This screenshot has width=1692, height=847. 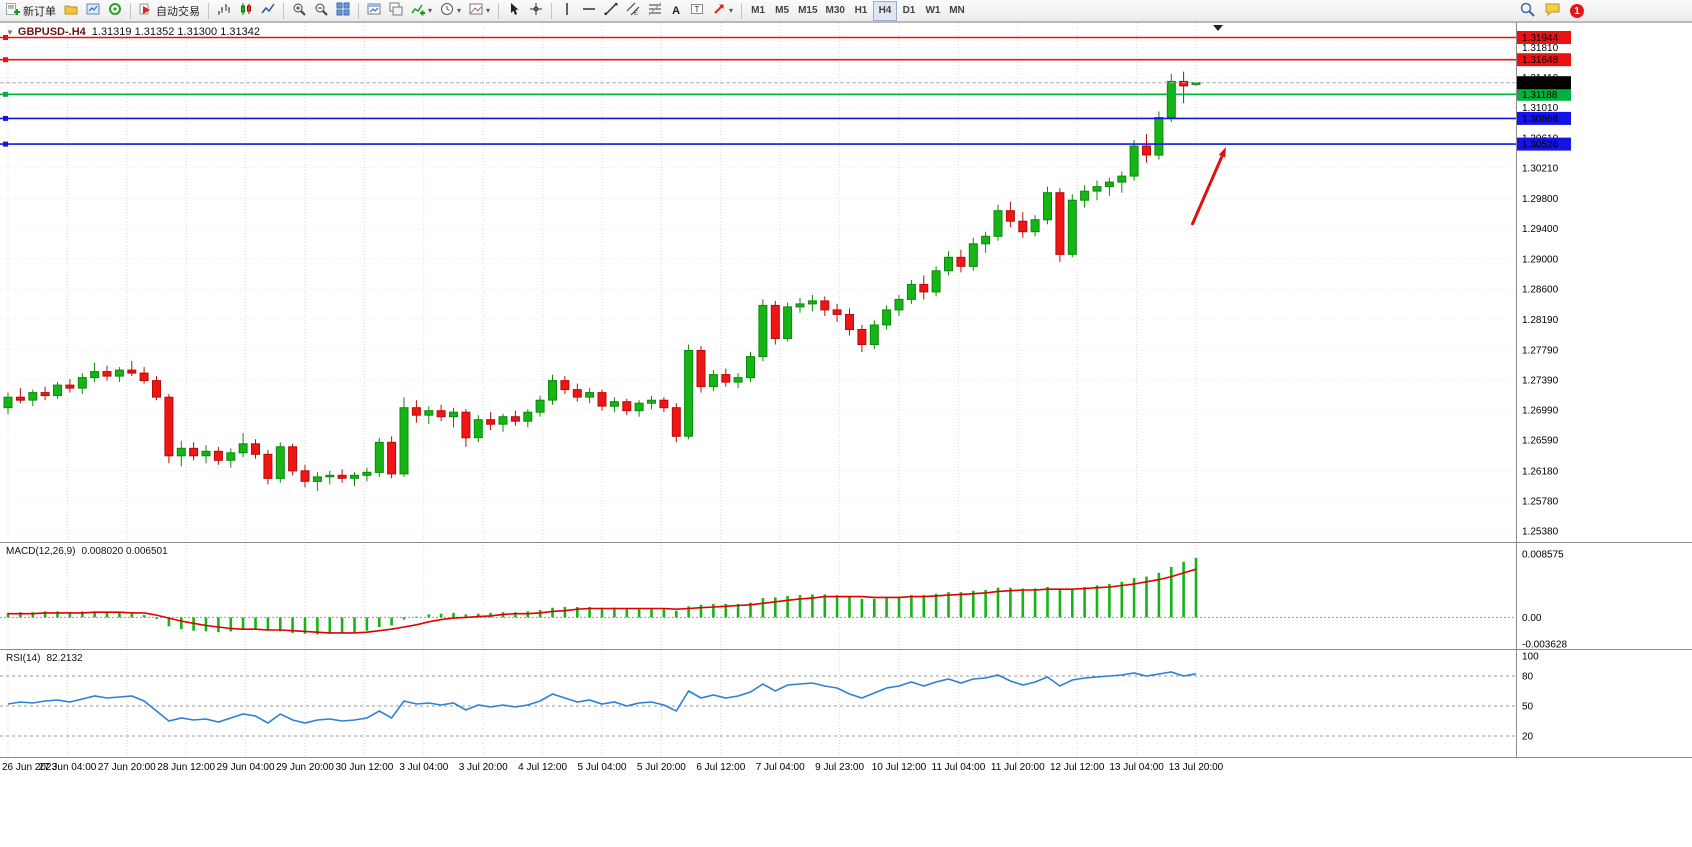 What do you see at coordinates (909, 11) in the screenshot?
I see `timeframe-button-d1: D1` at bounding box center [909, 11].